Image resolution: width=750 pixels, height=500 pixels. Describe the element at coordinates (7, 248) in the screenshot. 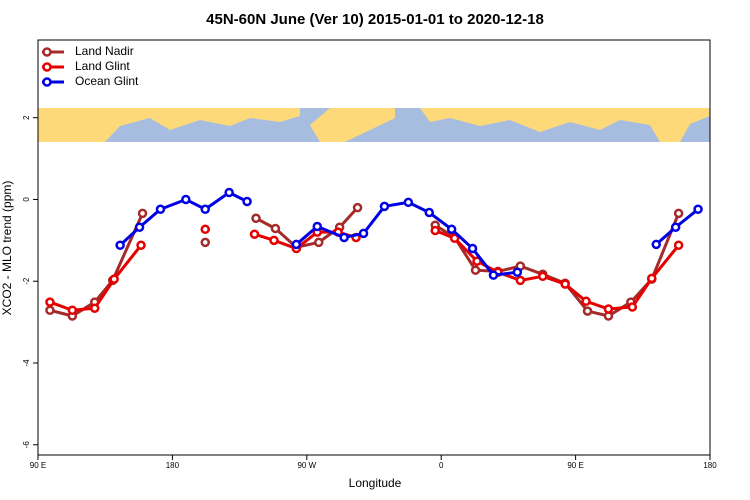

I see `y-axis-label: XCO2 - MLO trend (ppm)` at that location.